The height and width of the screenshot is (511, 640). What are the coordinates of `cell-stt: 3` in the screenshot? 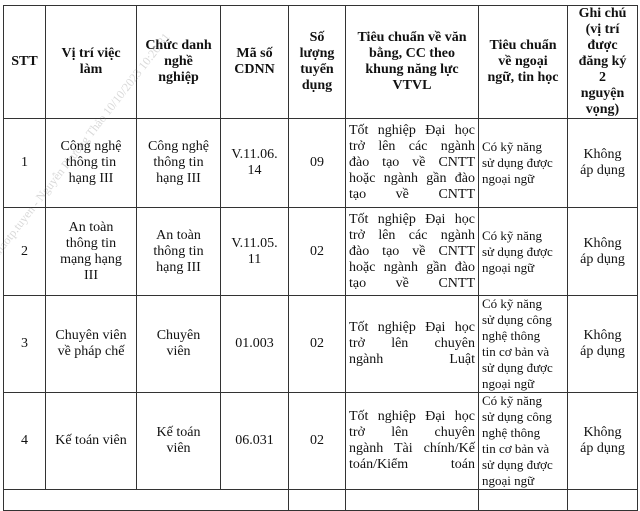 It's located at (24, 344).